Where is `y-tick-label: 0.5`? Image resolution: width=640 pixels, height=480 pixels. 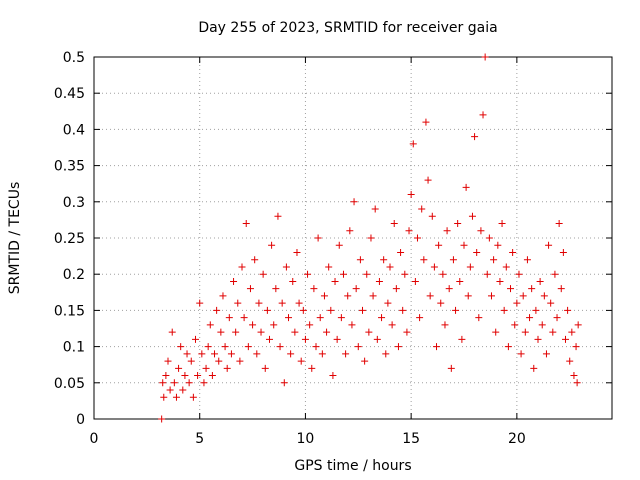
y-tick-label: 0.5 is located at coordinates (74, 58).